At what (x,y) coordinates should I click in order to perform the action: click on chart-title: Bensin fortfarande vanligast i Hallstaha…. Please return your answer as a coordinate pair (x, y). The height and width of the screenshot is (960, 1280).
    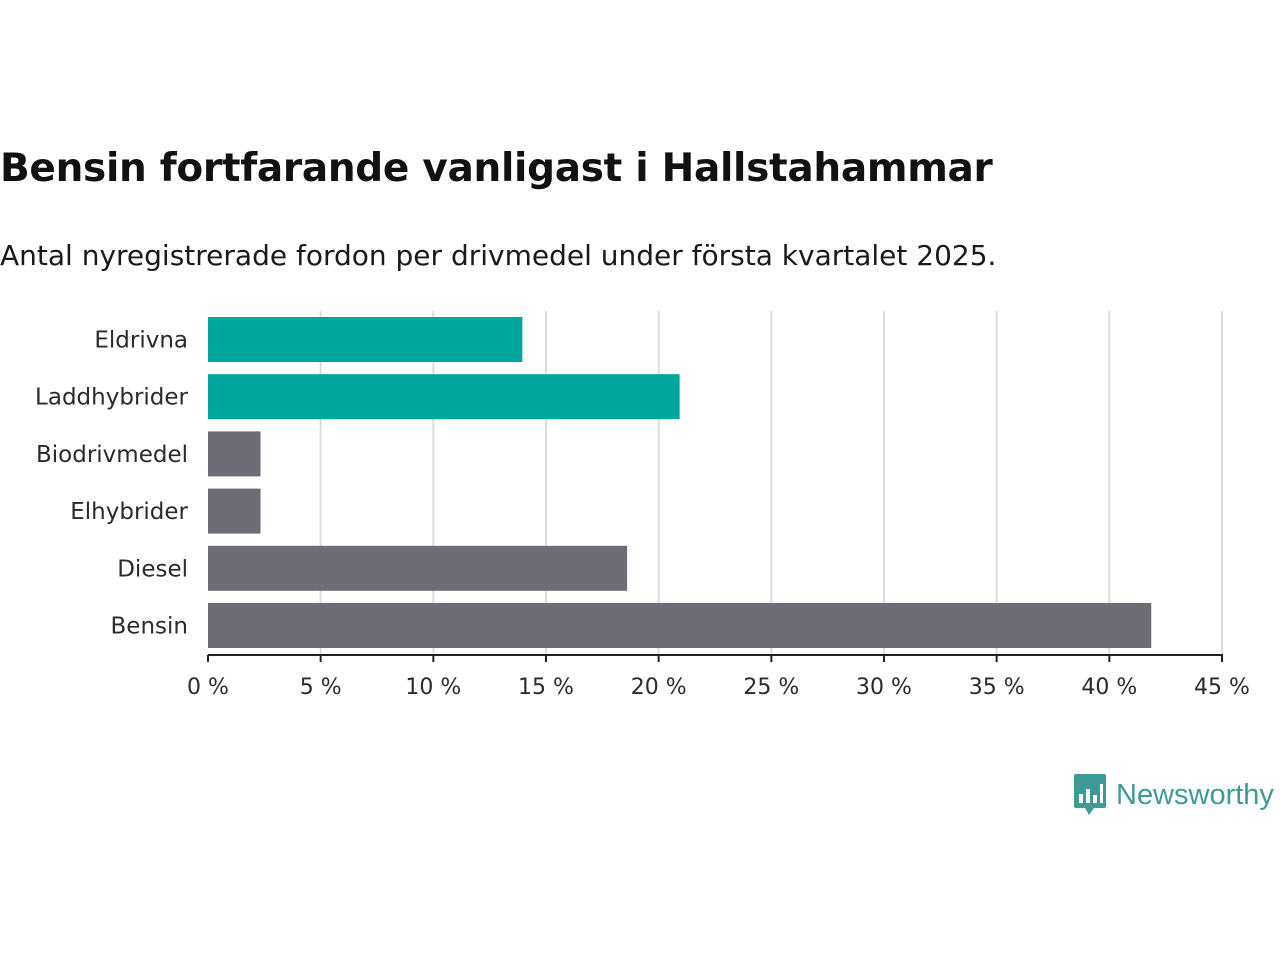
    Looking at the image, I should click on (496, 168).